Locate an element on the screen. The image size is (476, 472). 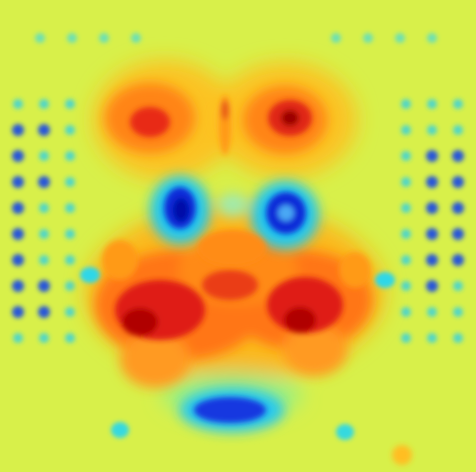
blue-region-layer is located at coordinates (235, 305).